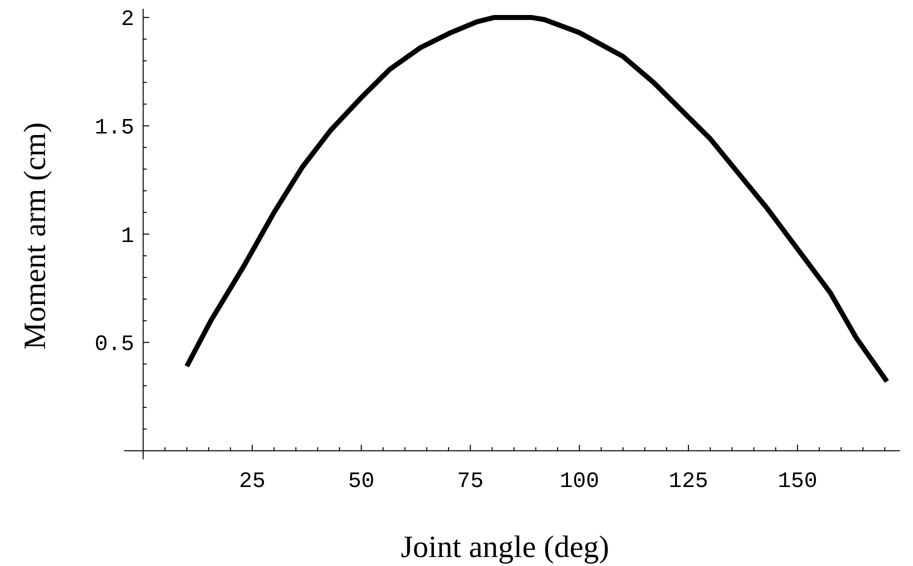 The width and height of the screenshot is (913, 566). Describe the element at coordinates (127, 19) in the screenshot. I see `y-tick-label: 2` at that location.